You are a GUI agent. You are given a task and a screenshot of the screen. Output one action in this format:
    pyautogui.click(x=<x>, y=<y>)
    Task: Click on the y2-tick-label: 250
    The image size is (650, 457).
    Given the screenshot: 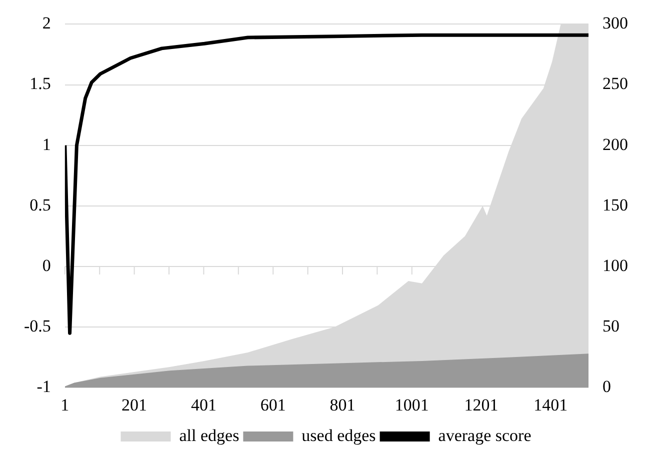 What is the action you would take?
    pyautogui.click(x=615, y=84)
    